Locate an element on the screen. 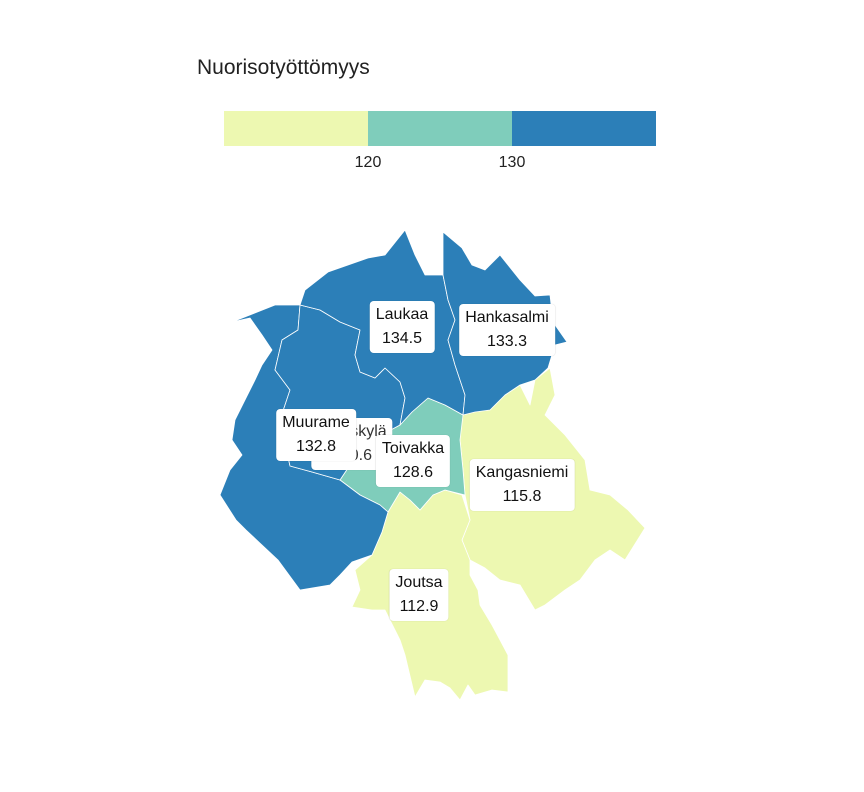 This screenshot has width=864, height=792. label-muurame: Muurame 132.8 is located at coordinates (316, 435).